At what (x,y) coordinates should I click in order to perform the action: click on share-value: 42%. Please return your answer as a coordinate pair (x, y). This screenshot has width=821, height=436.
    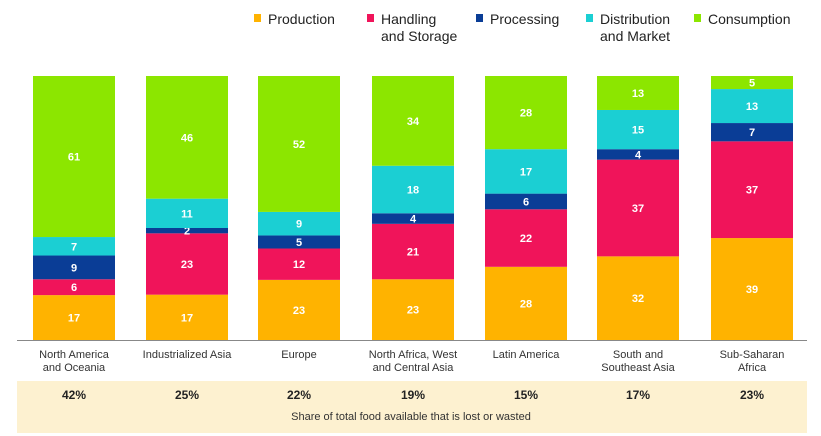
    Looking at the image, I should click on (74, 395).